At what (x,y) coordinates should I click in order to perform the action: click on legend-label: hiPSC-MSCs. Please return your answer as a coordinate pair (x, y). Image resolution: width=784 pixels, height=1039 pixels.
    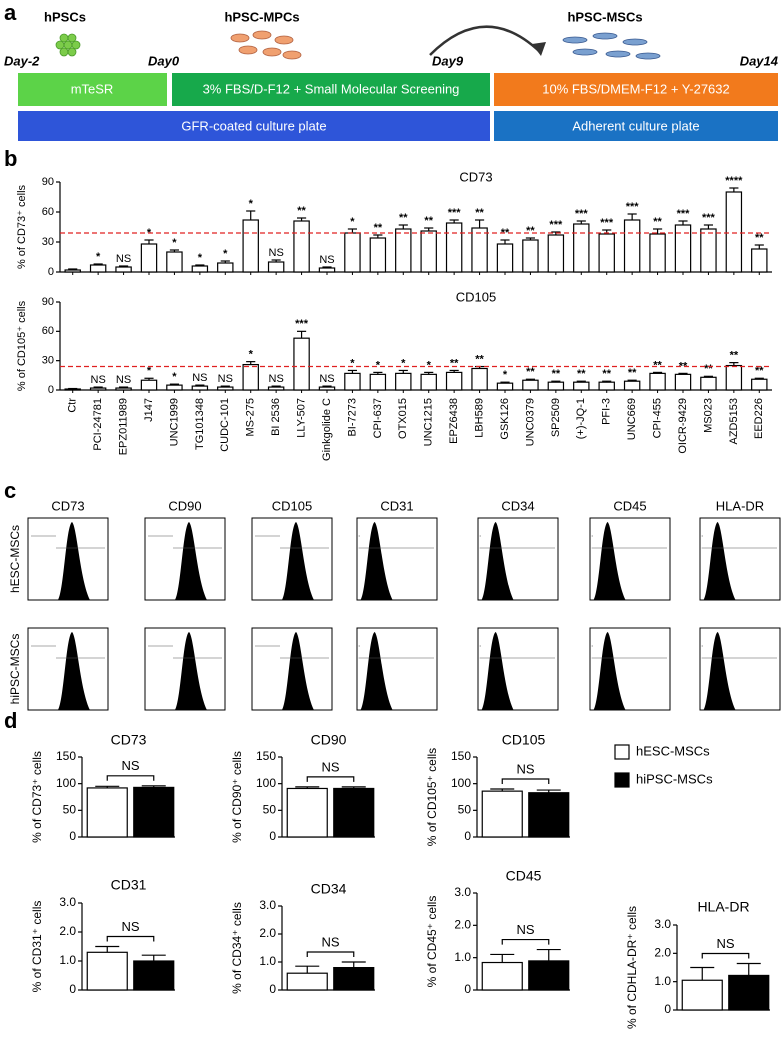
    Looking at the image, I should click on (674, 778).